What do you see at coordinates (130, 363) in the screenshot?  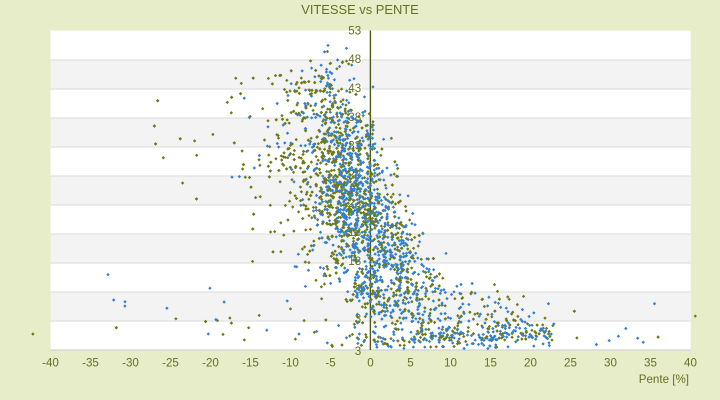 I see `svg-text: -30` at bounding box center [130, 363].